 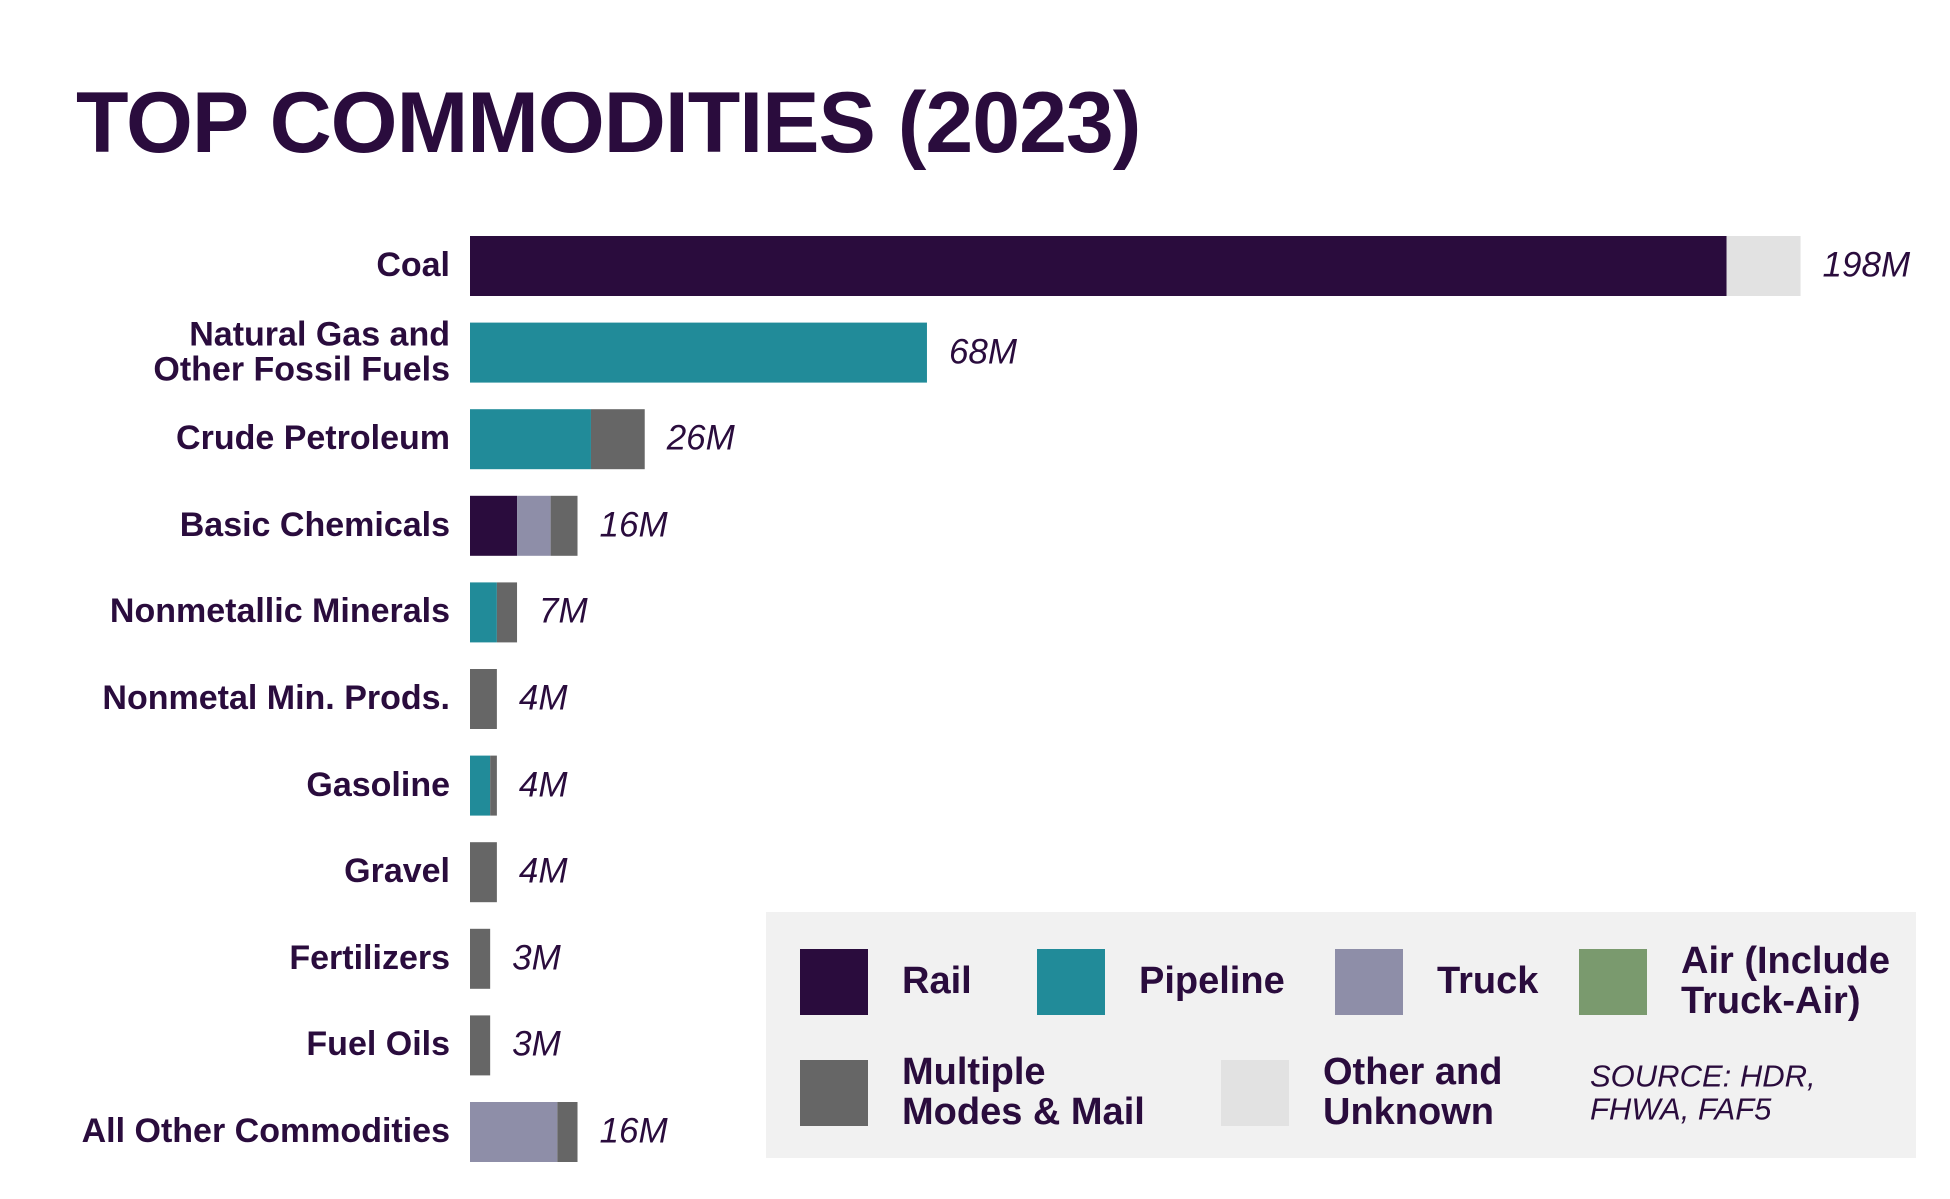 What do you see at coordinates (276, 698) in the screenshot?
I see `category-label: Nonmetal Min. Prods.` at bounding box center [276, 698].